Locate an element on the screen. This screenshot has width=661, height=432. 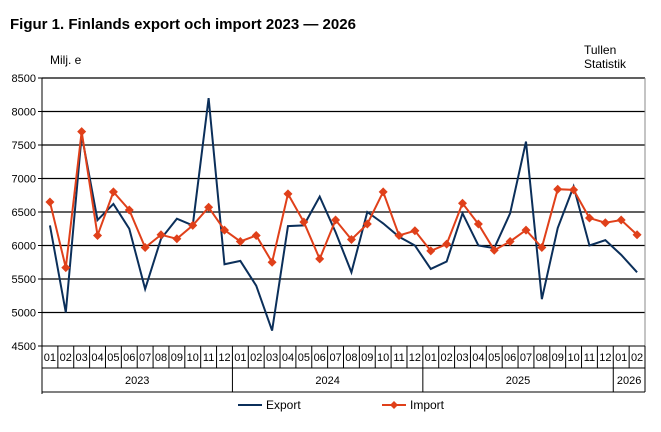
y-tick-label: 7500 is located at coordinates (24, 146).